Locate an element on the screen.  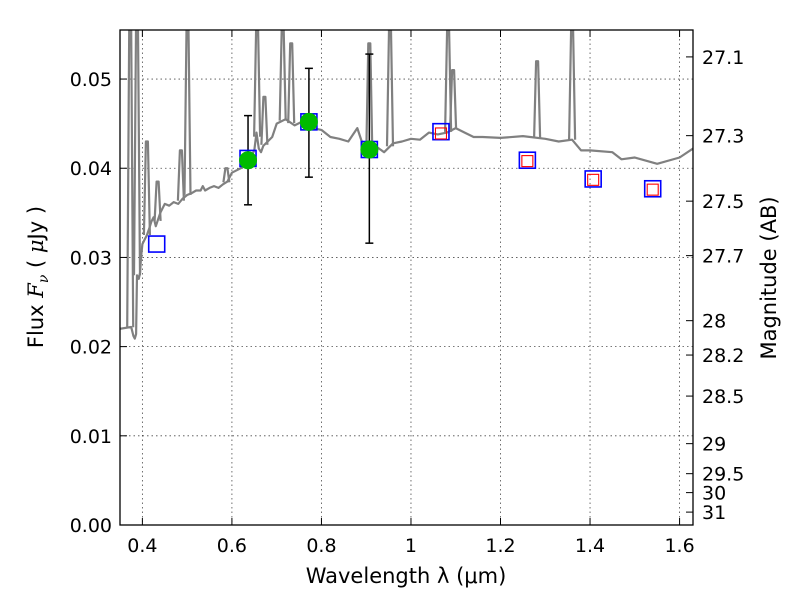
mag-tick-label: 28 is located at coordinates (714, 322).